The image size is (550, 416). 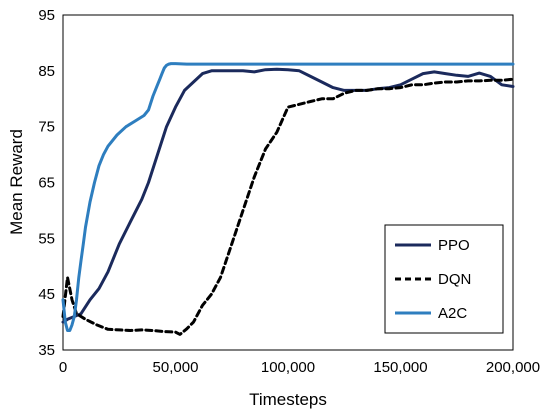 What do you see at coordinates (452, 313) in the screenshot?
I see `legend-label-a2c: A2C` at bounding box center [452, 313].